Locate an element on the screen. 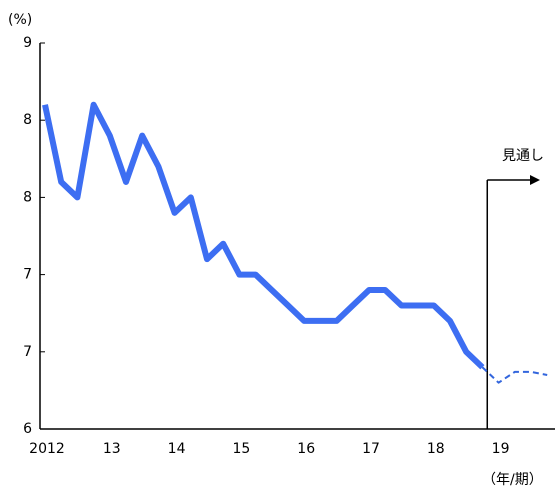 Image resolution: width=559 pixels, height=493 pixels. x-tick-label: 13 is located at coordinates (112, 449).